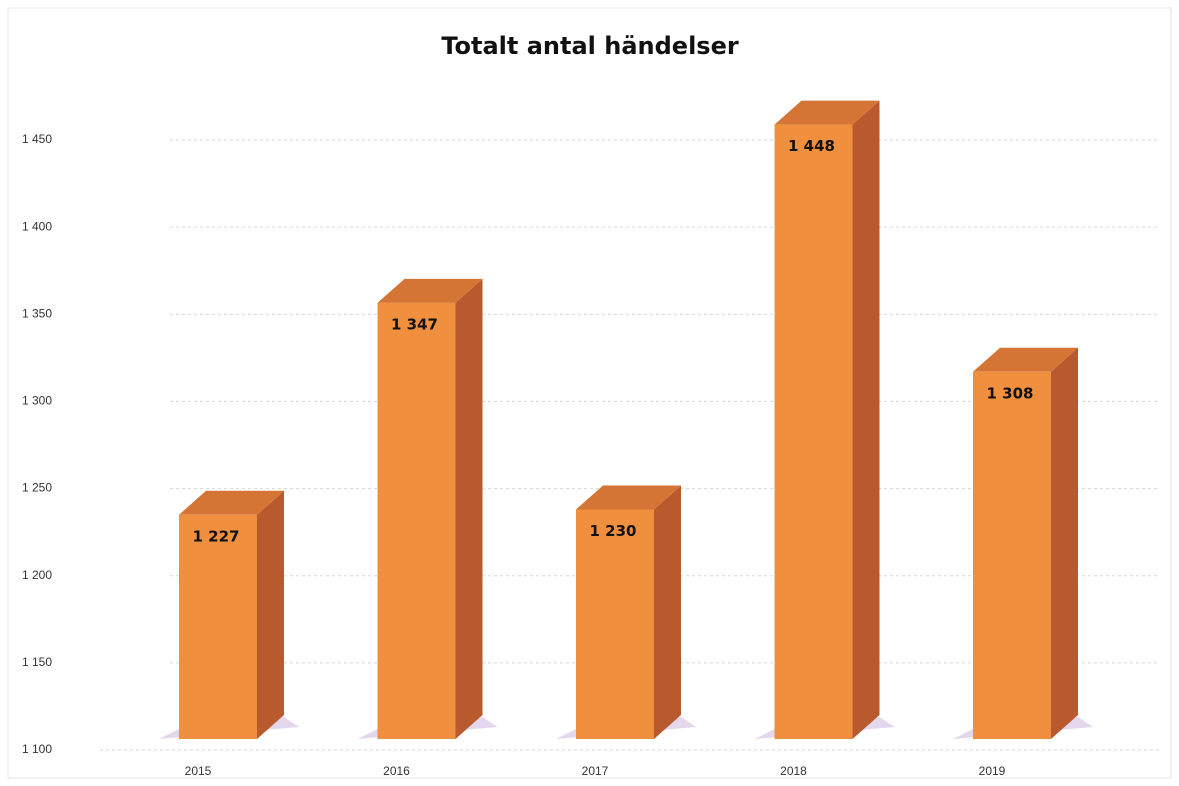  I want to click on y-tick-label: 1 250, so click(37, 488).